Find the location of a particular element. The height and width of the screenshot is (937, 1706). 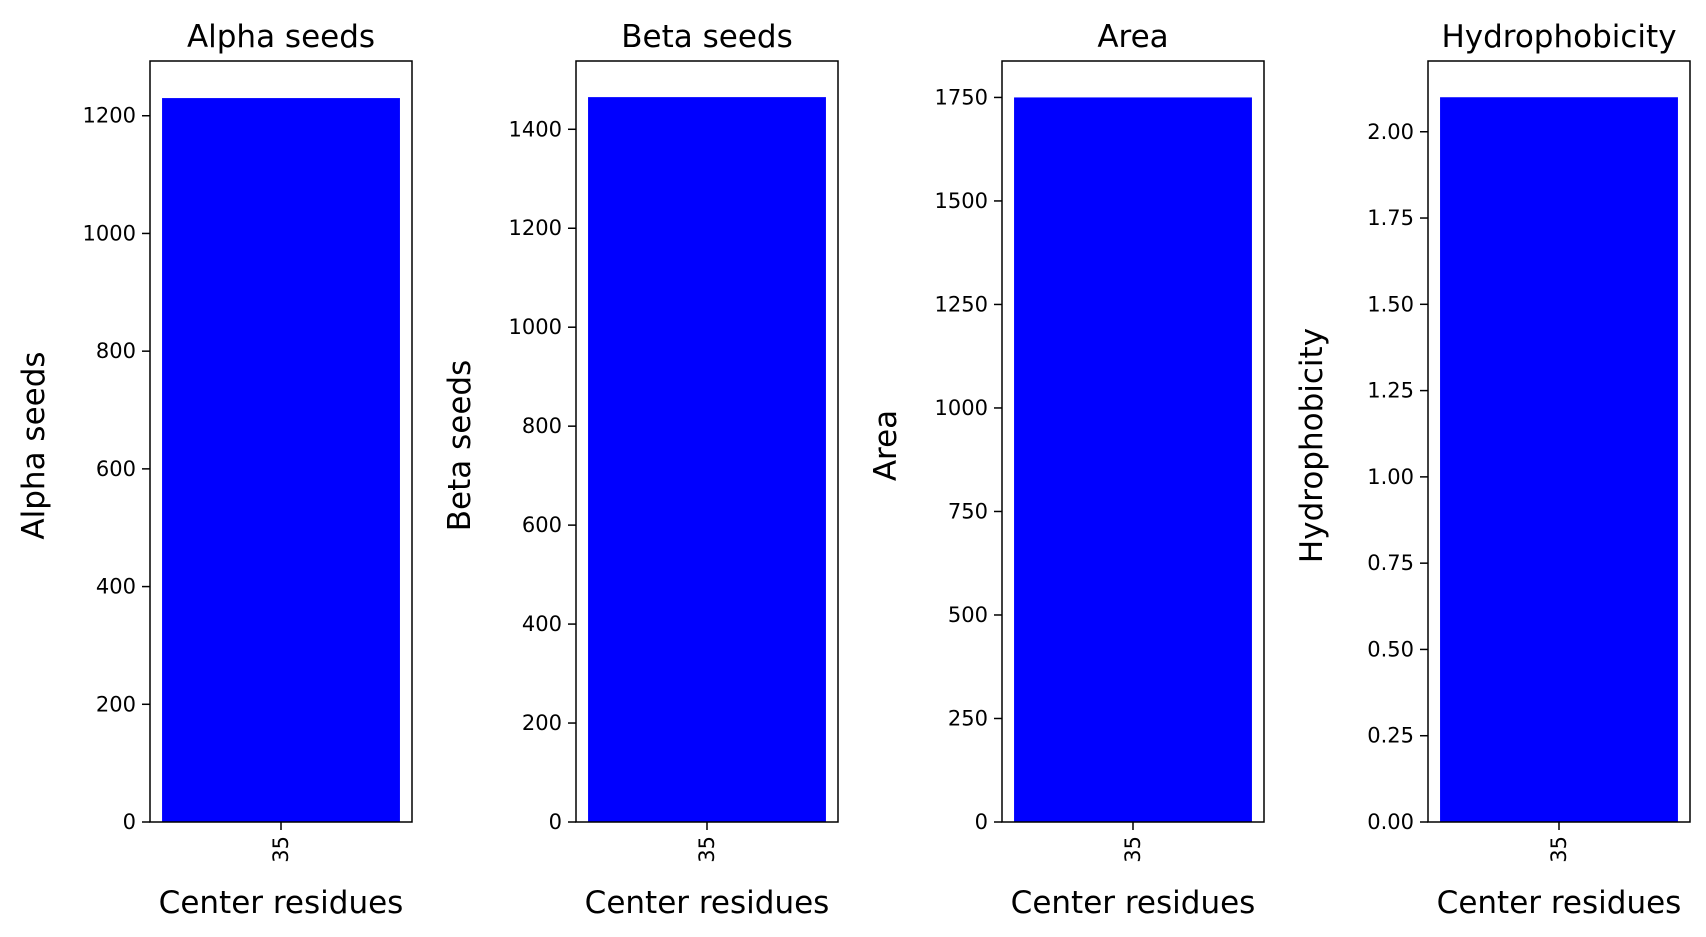

chart-title: Alpha seeds is located at coordinates (281, 37).